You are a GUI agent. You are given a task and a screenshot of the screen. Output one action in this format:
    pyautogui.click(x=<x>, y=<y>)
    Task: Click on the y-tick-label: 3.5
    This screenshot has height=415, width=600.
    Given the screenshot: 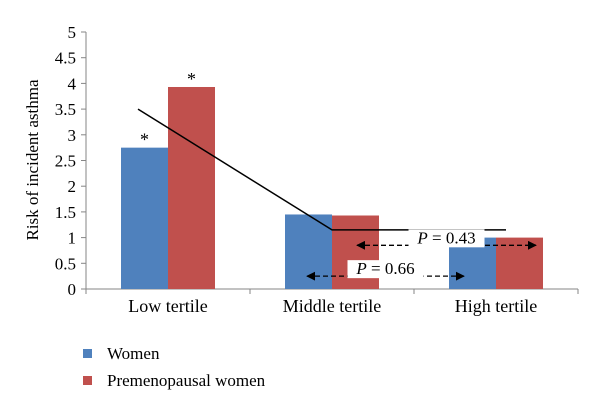 What is the action you would take?
    pyautogui.click(x=65, y=109)
    